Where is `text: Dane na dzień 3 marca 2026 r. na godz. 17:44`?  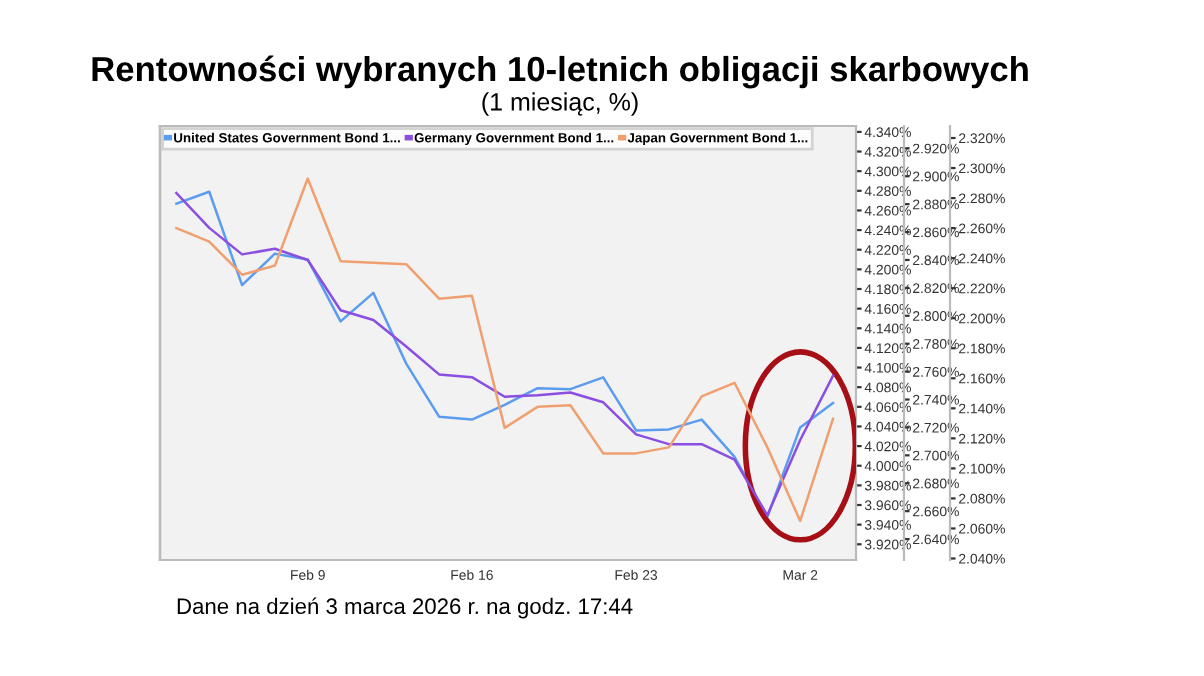
text: Dane na dzień 3 marca 2026 r. na godz. 17:44 is located at coordinates (405, 608).